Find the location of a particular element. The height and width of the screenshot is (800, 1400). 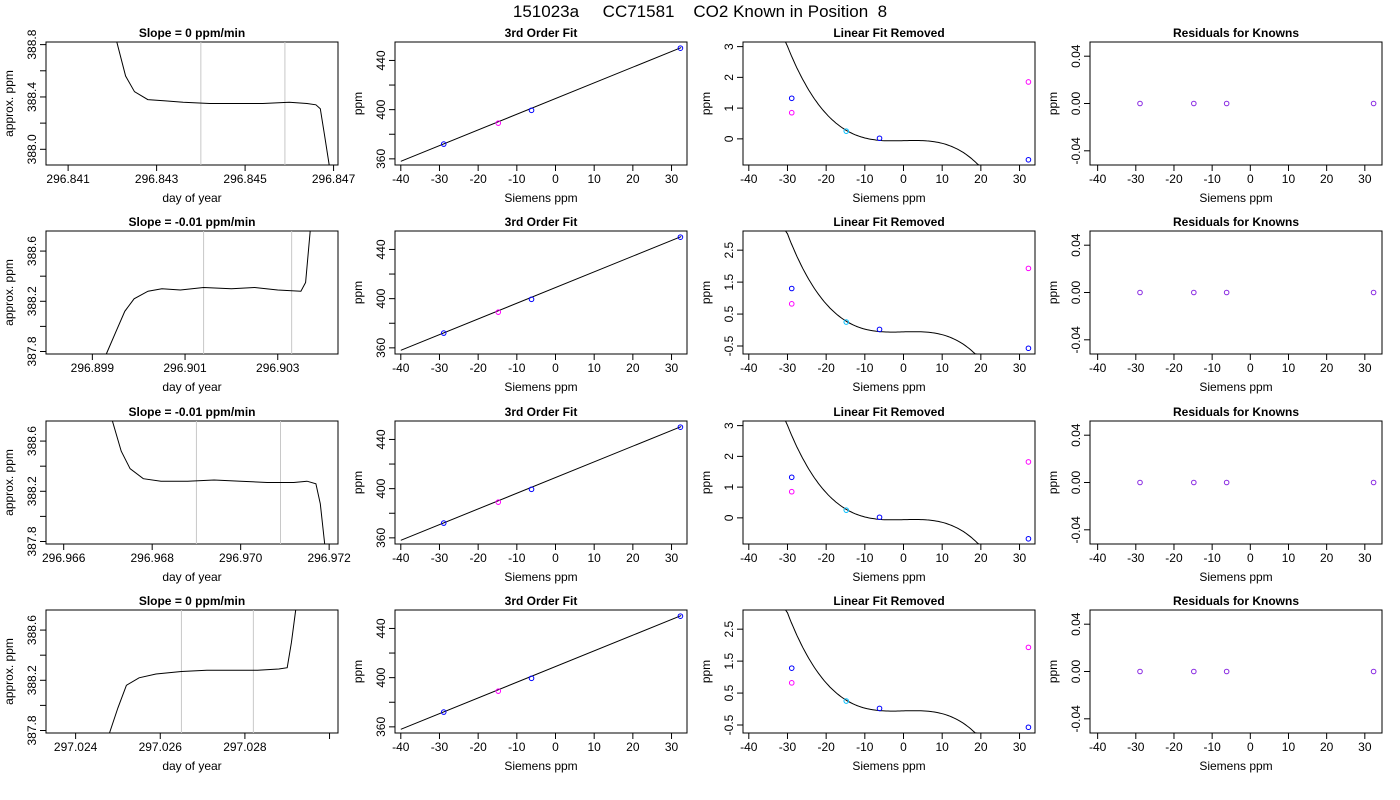

panel-4-1-title: Slope = 0 ppm/min is located at coordinates (192, 601).